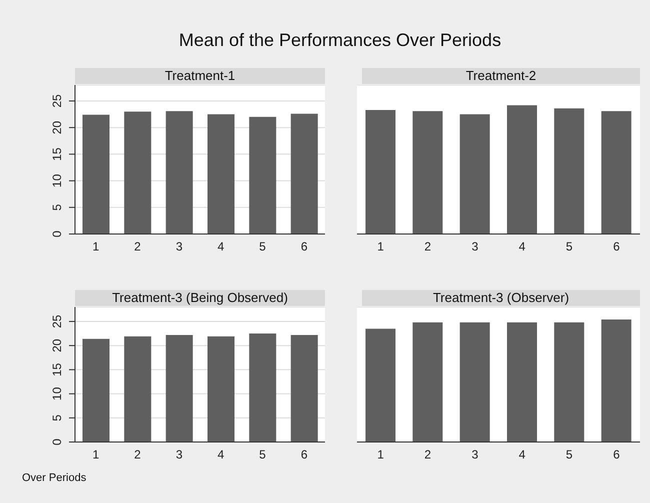 The width and height of the screenshot is (650, 503). What do you see at coordinates (54, 478) in the screenshot?
I see `x-axis-title: Over Periods` at bounding box center [54, 478].